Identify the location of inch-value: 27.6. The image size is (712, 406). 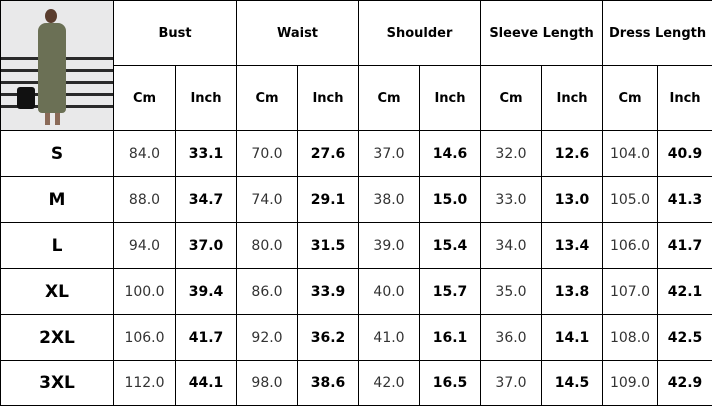
(328, 154).